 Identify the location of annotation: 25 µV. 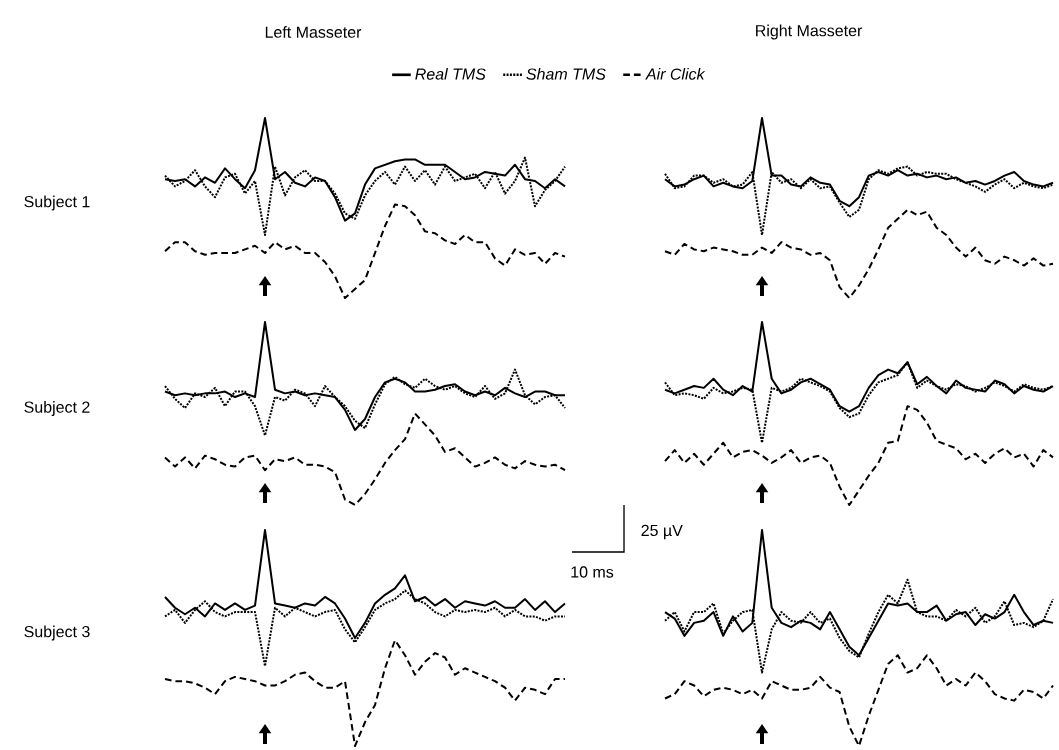
(662, 532).